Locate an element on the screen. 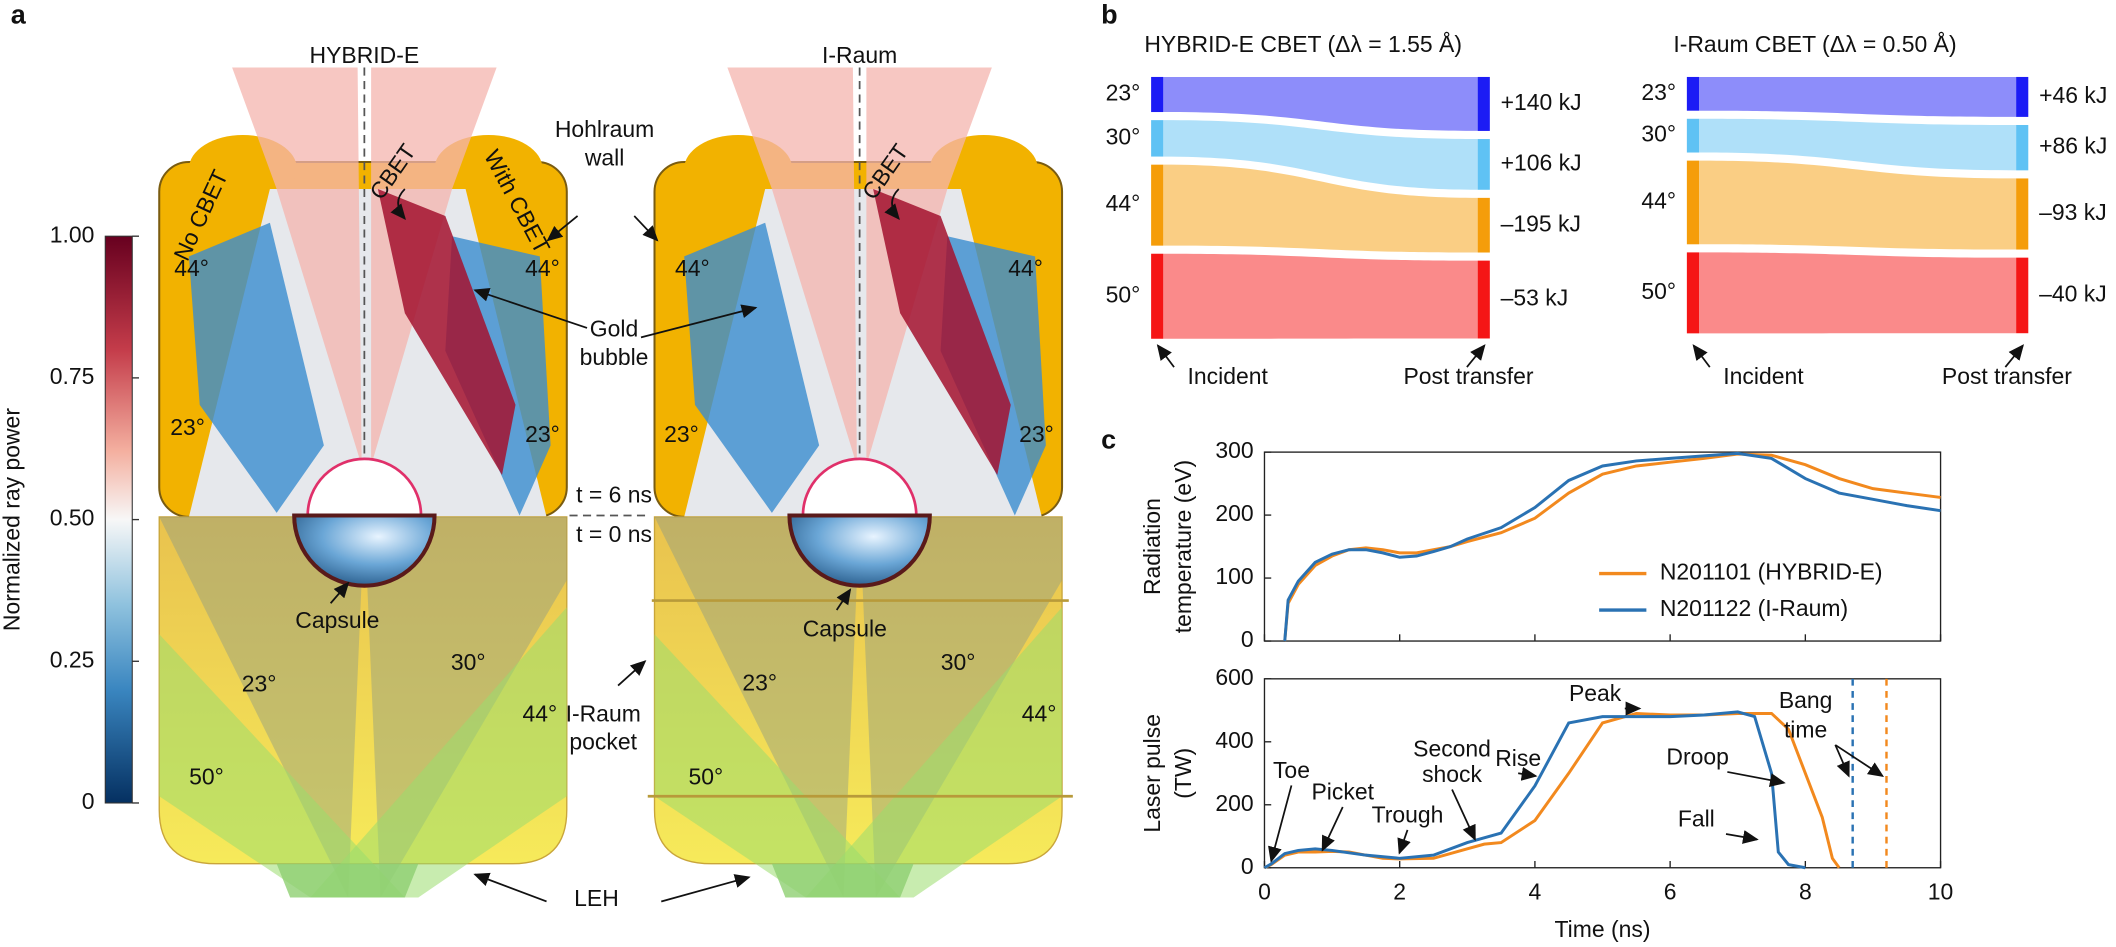 This screenshot has height=947, width=2116. transfer-label: –195 kJ is located at coordinates (1541, 223).